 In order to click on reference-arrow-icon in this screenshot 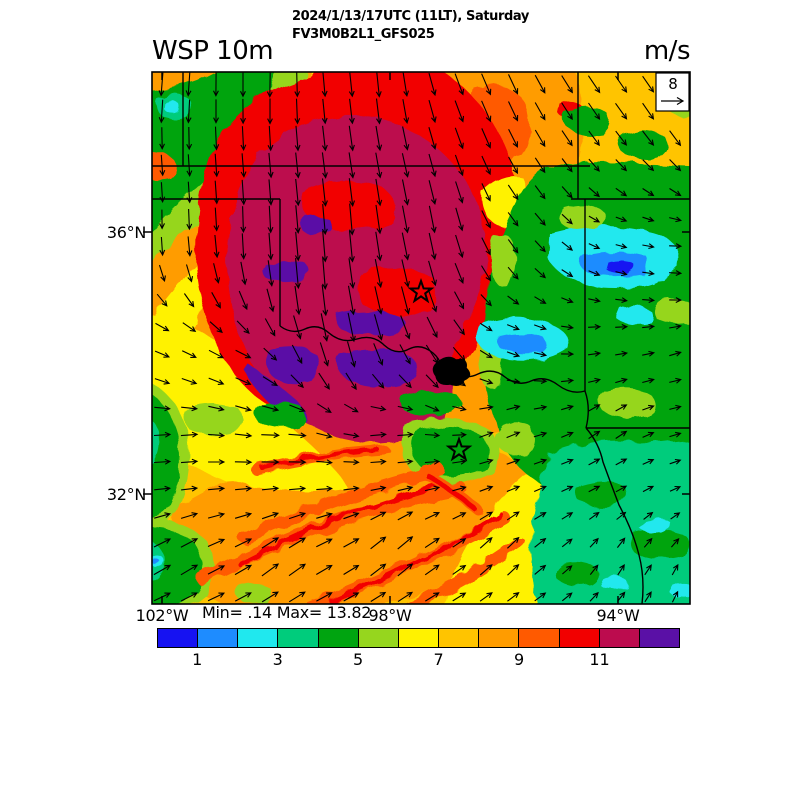, I will do `click(673, 101)`.